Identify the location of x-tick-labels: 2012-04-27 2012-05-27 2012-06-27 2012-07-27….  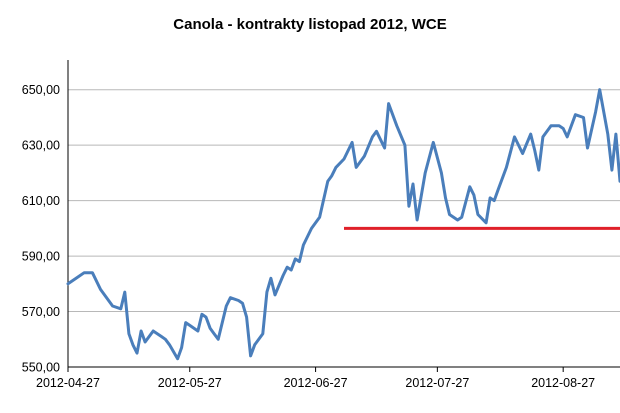
(315, 383).